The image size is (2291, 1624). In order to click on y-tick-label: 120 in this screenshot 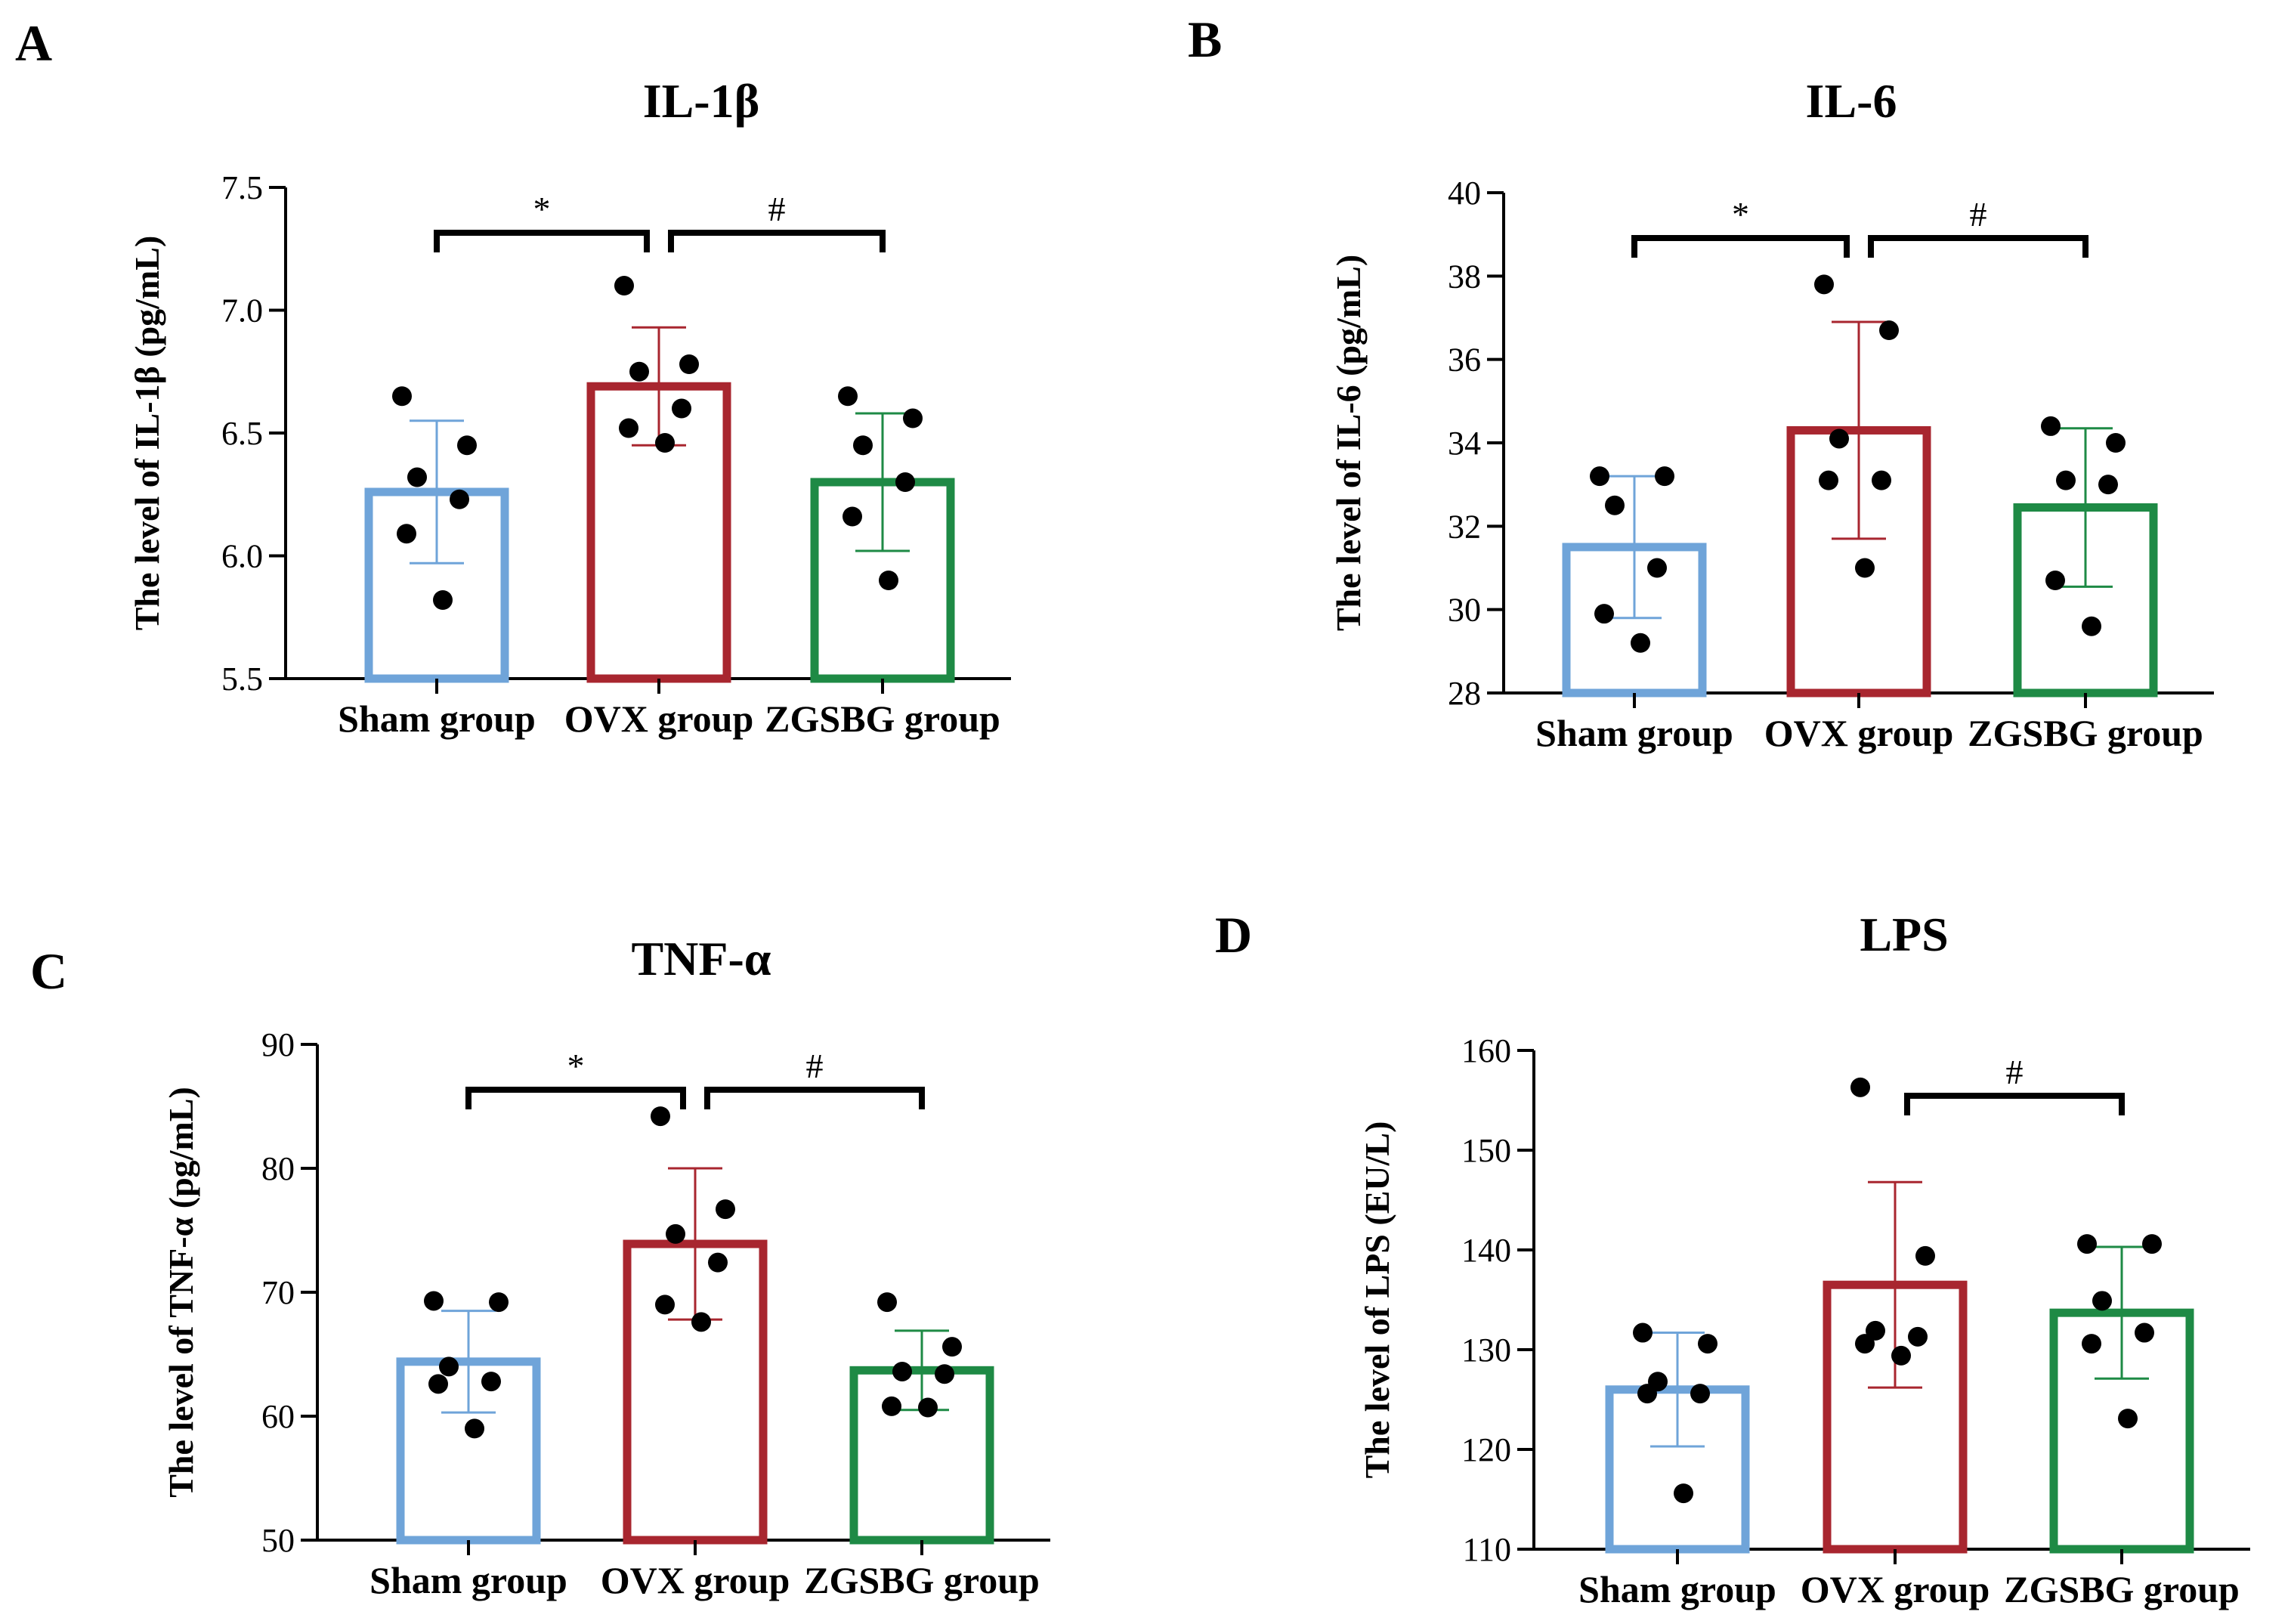, I will do `click(1486, 1449)`.